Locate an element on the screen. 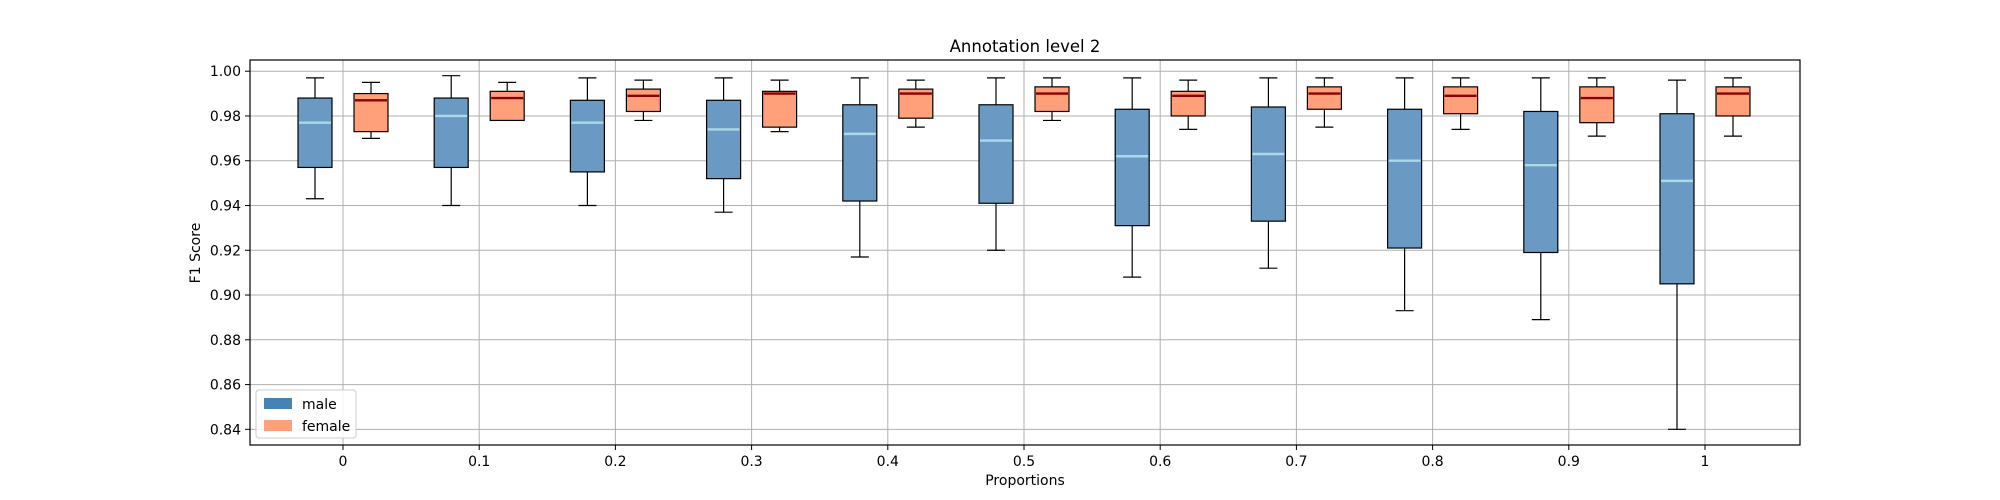 The height and width of the screenshot is (500, 2000). y-axis-ticks: 0.84 0.86 0.88 0.90 0.92 0.94 0.96 0.98 1.00 is located at coordinates (230, 251).